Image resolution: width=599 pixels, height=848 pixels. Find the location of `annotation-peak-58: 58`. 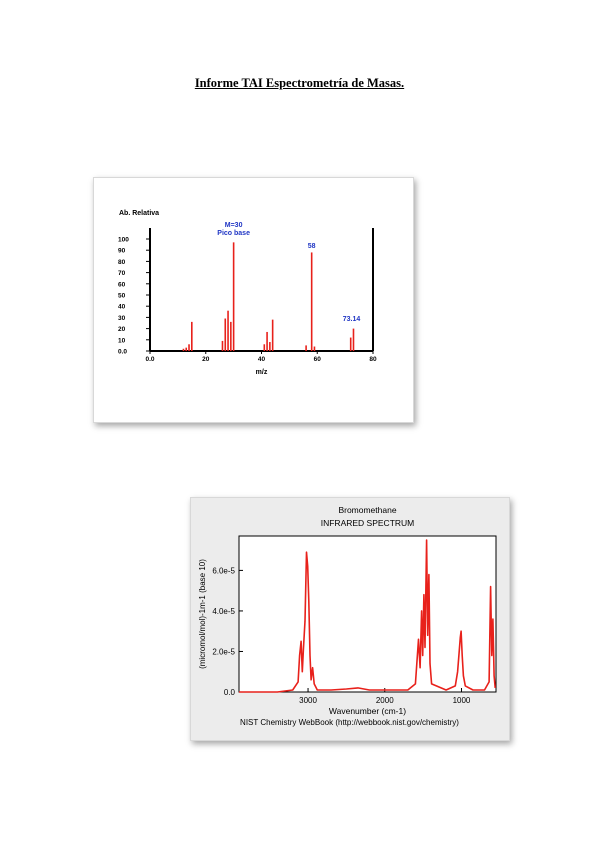

annotation-peak-58: 58 is located at coordinates (312, 246).